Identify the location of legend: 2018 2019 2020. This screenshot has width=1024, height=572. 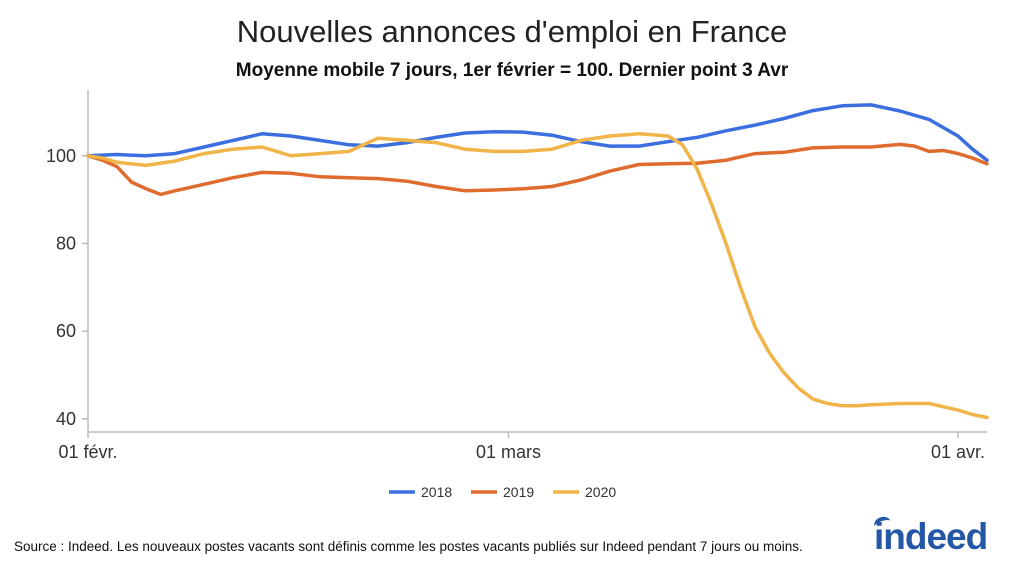
(502, 492).